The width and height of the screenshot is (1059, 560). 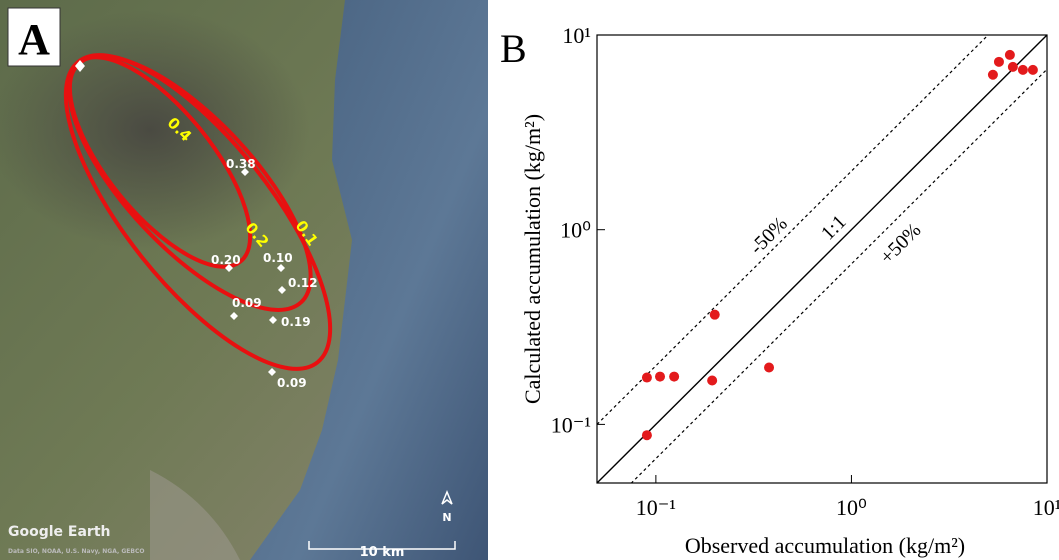 I want to click on panel-label: A, so click(x=34, y=39).